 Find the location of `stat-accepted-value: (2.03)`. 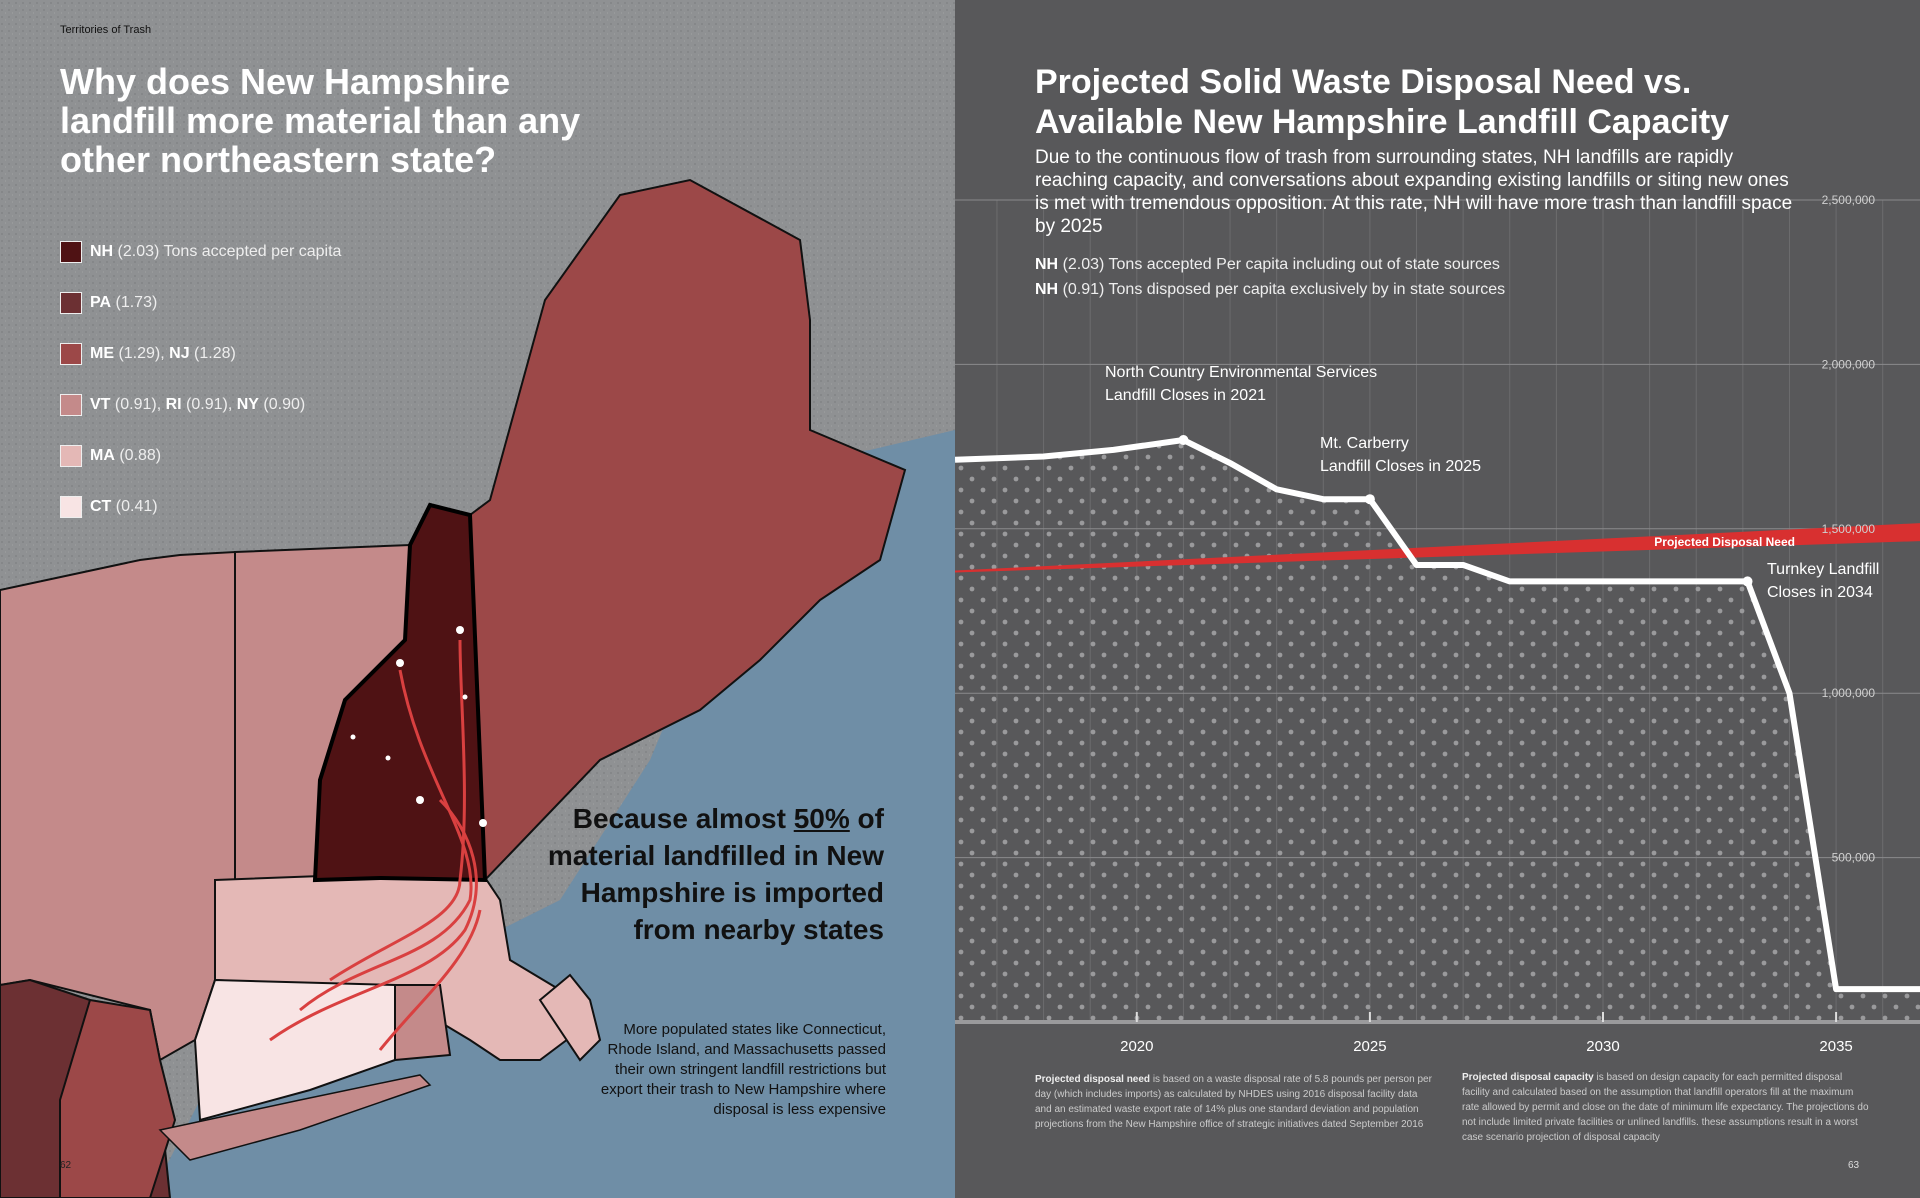

stat-accepted-value: (2.03) is located at coordinates (1083, 264).